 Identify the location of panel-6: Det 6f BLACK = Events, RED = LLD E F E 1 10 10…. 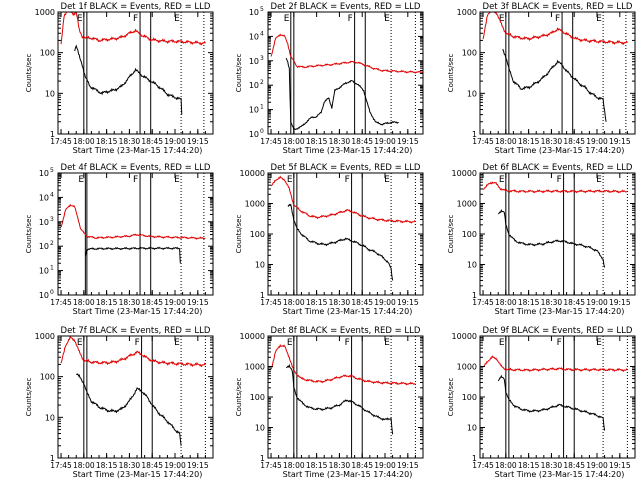
(541, 239).